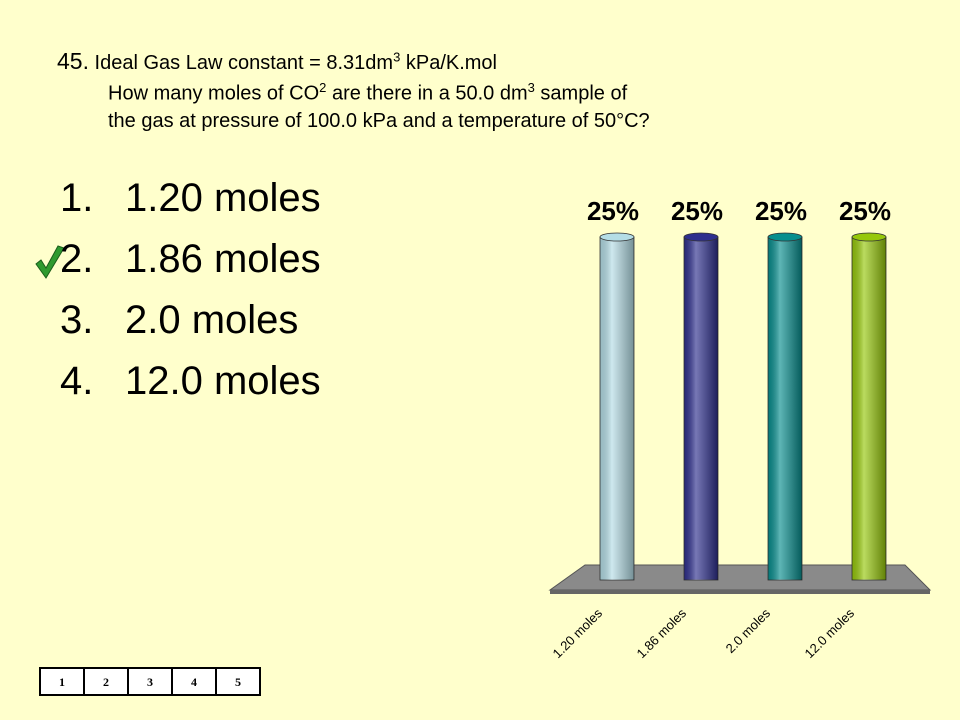 The height and width of the screenshot is (720, 960). Describe the element at coordinates (578, 633) in the screenshot. I see `x-tick-label: 1.20 moles` at that location.